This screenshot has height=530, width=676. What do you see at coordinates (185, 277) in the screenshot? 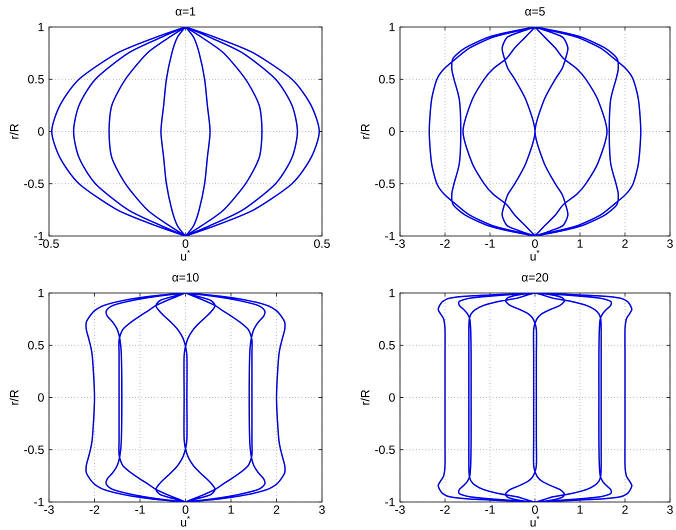
I see `chart-title: α=10` at bounding box center [185, 277].